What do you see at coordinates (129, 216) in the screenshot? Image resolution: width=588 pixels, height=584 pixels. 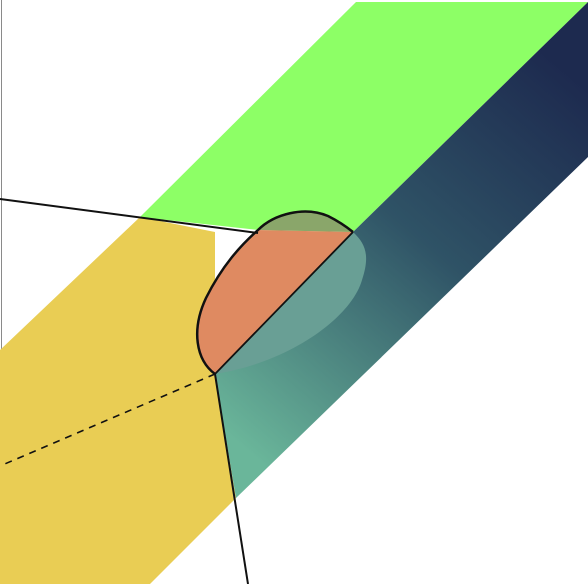 I see `upper-boundary-line` at bounding box center [129, 216].